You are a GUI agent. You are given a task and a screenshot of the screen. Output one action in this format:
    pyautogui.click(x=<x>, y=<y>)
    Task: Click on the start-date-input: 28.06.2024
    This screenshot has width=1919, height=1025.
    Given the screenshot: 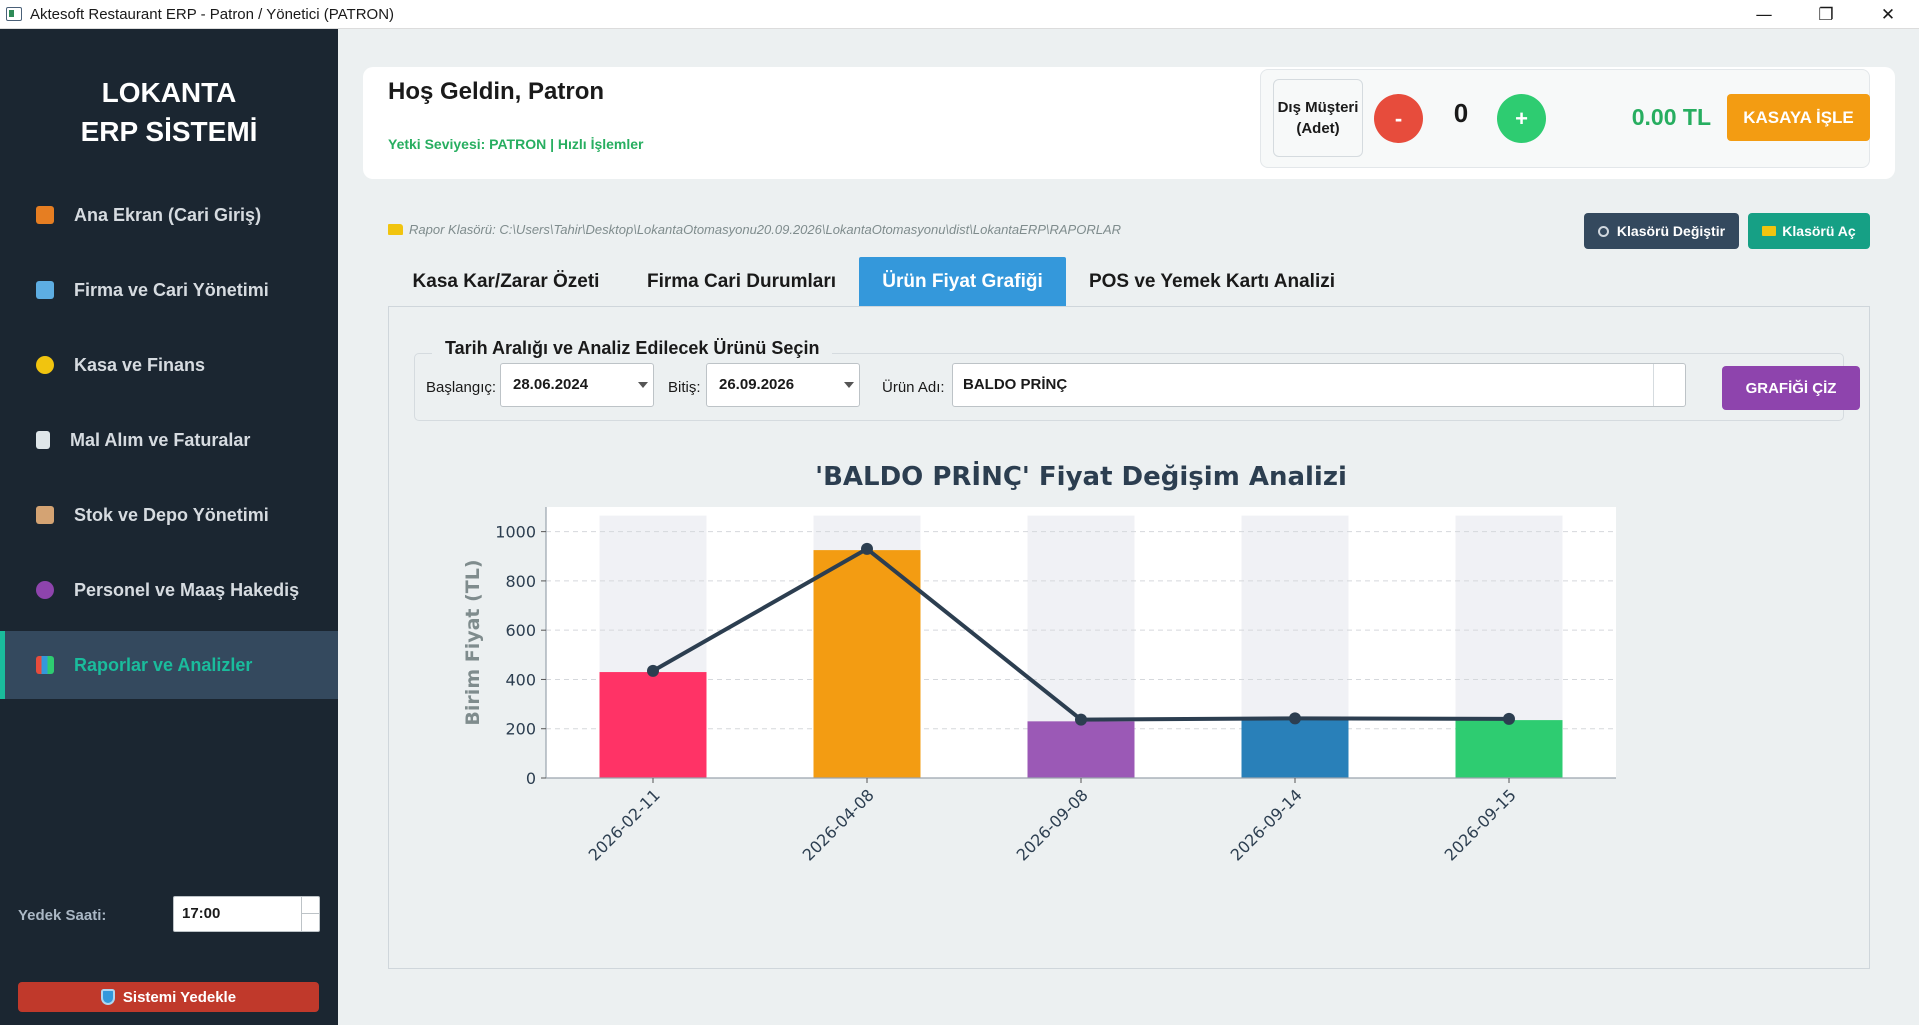 What is the action you would take?
    pyautogui.click(x=577, y=385)
    